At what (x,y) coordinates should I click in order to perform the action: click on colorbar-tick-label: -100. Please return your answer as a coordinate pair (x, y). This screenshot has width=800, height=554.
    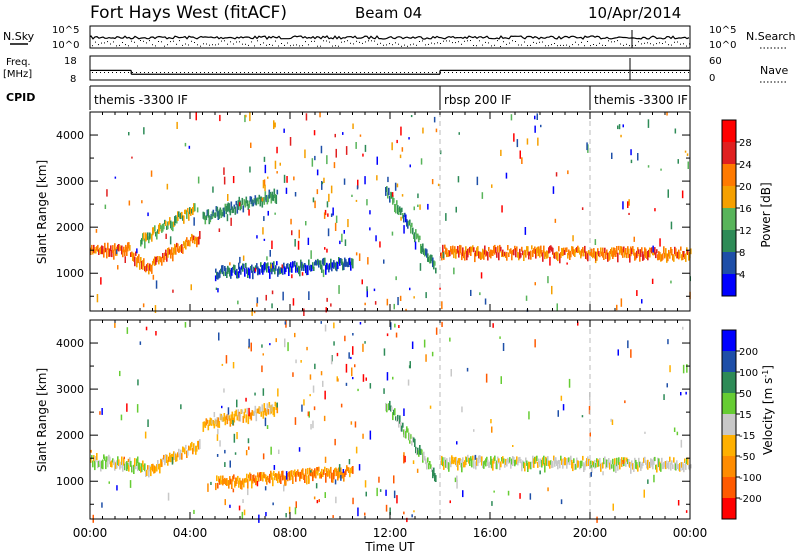
    Looking at the image, I should click on (750, 478).